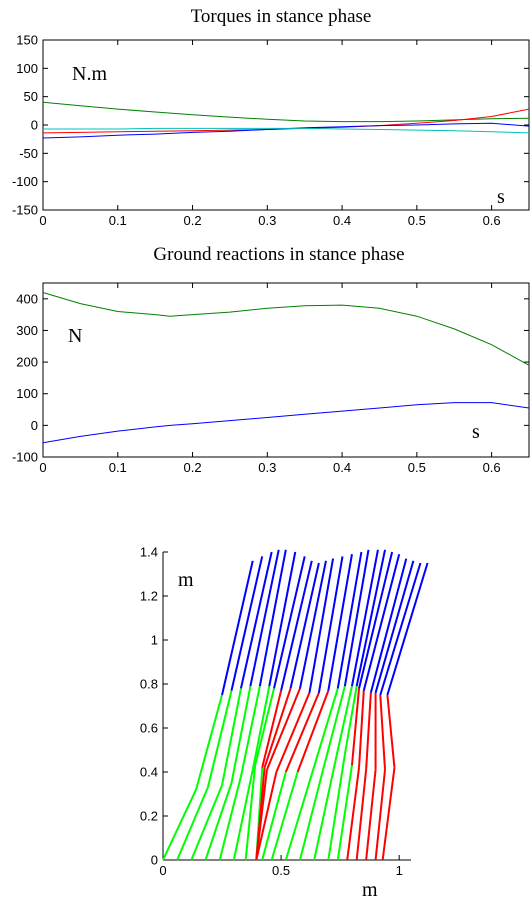  Describe the element at coordinates (118, 467) in the screenshot. I see `x-tick-label: 0.1` at that location.